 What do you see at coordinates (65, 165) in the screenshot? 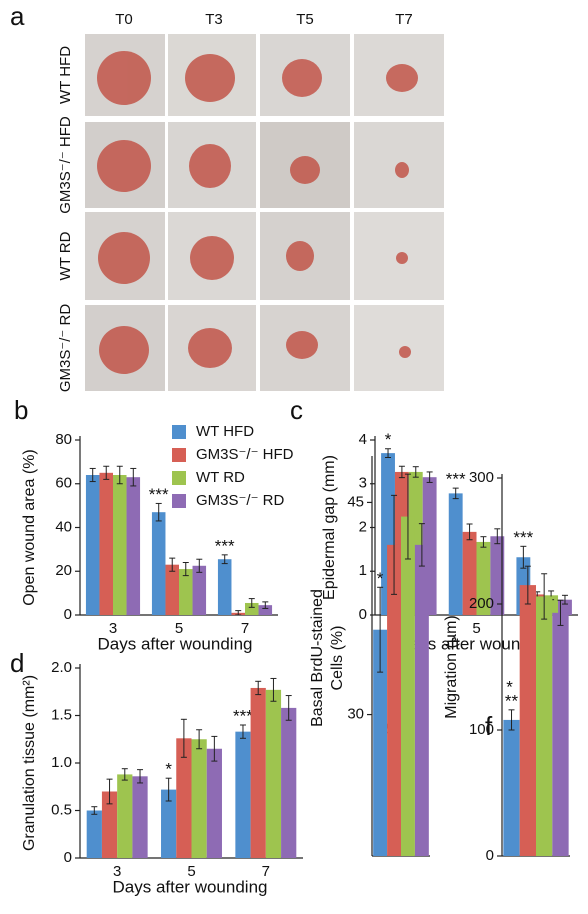
I see `row-label: GM3S⁻/⁻ HFD` at bounding box center [65, 165].